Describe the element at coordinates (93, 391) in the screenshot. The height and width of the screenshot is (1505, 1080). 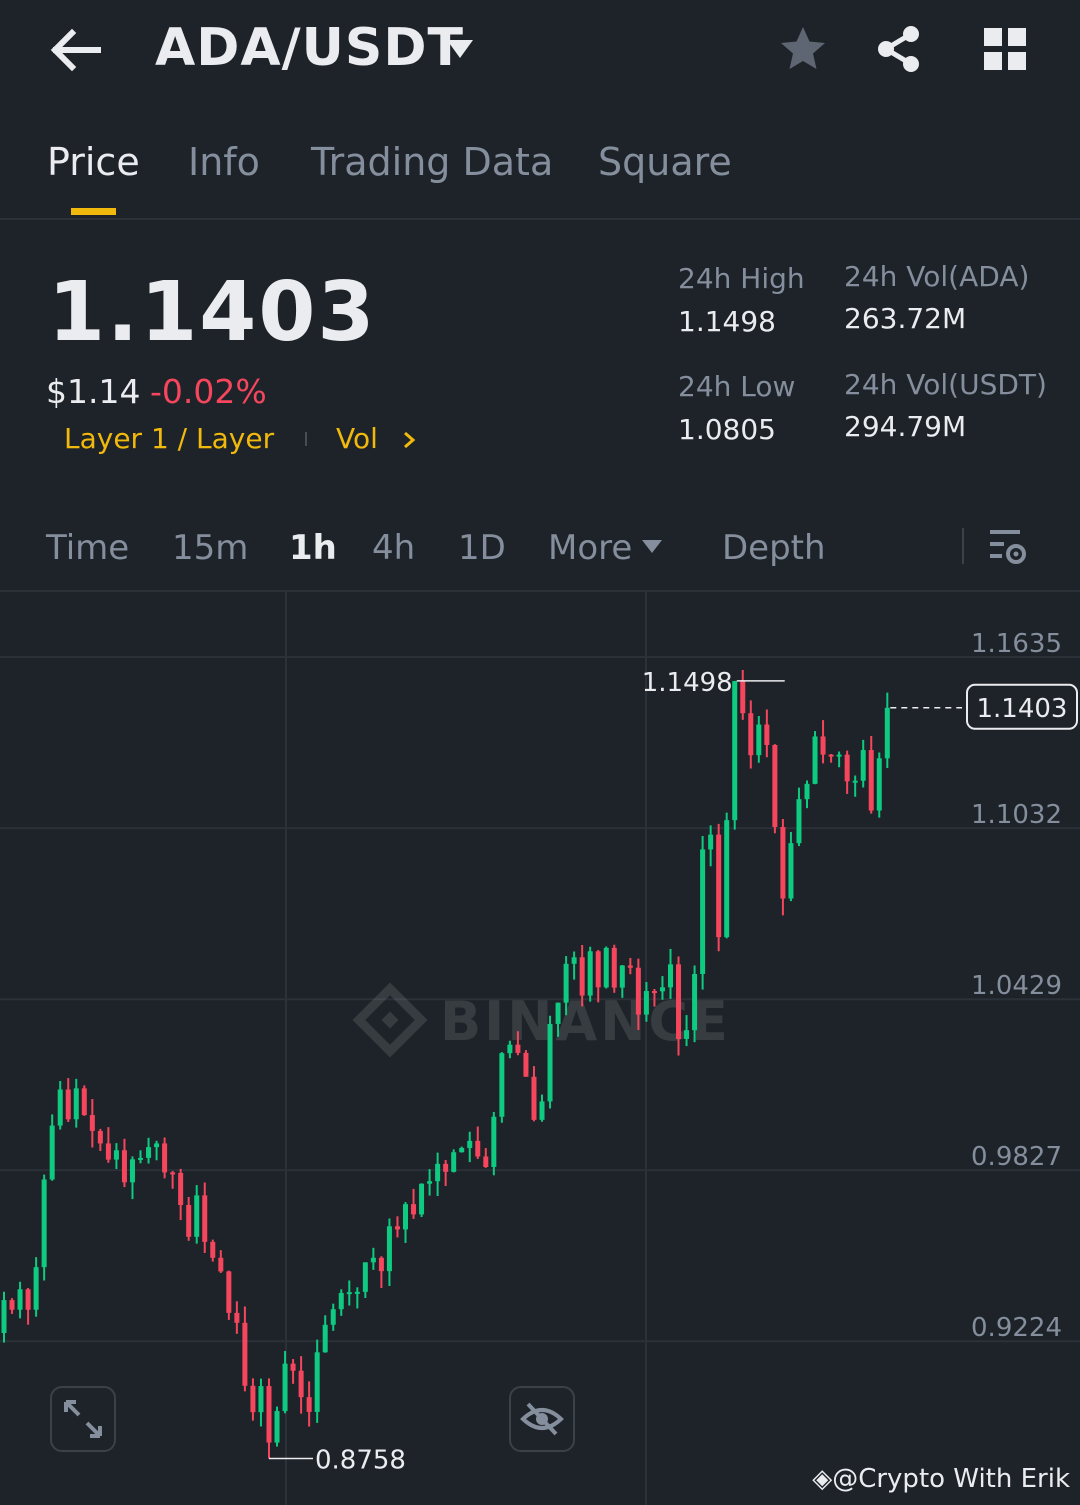
I see `usd-price: $1.14` at that location.